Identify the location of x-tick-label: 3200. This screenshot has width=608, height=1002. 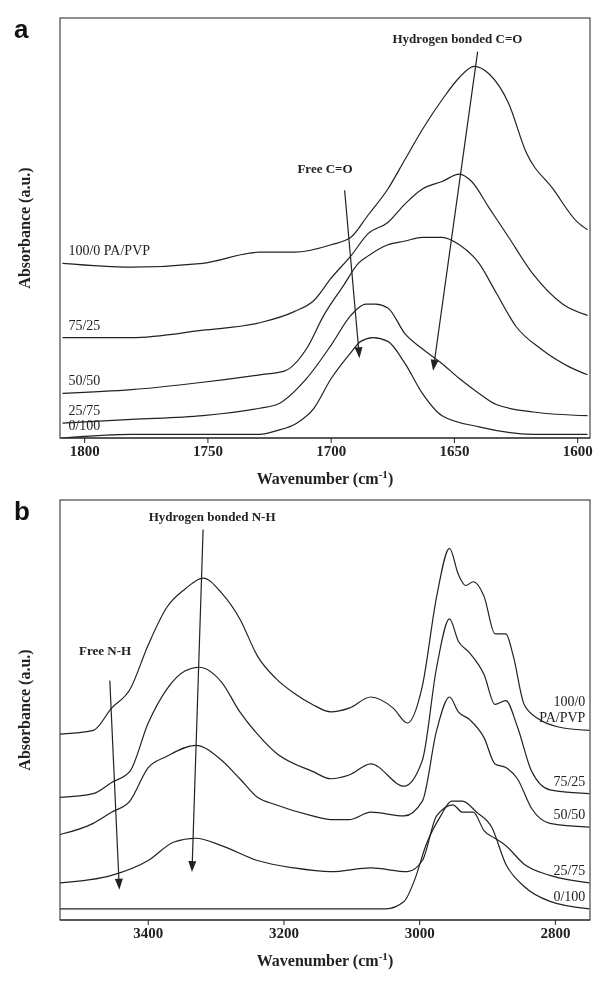
(283, 932).